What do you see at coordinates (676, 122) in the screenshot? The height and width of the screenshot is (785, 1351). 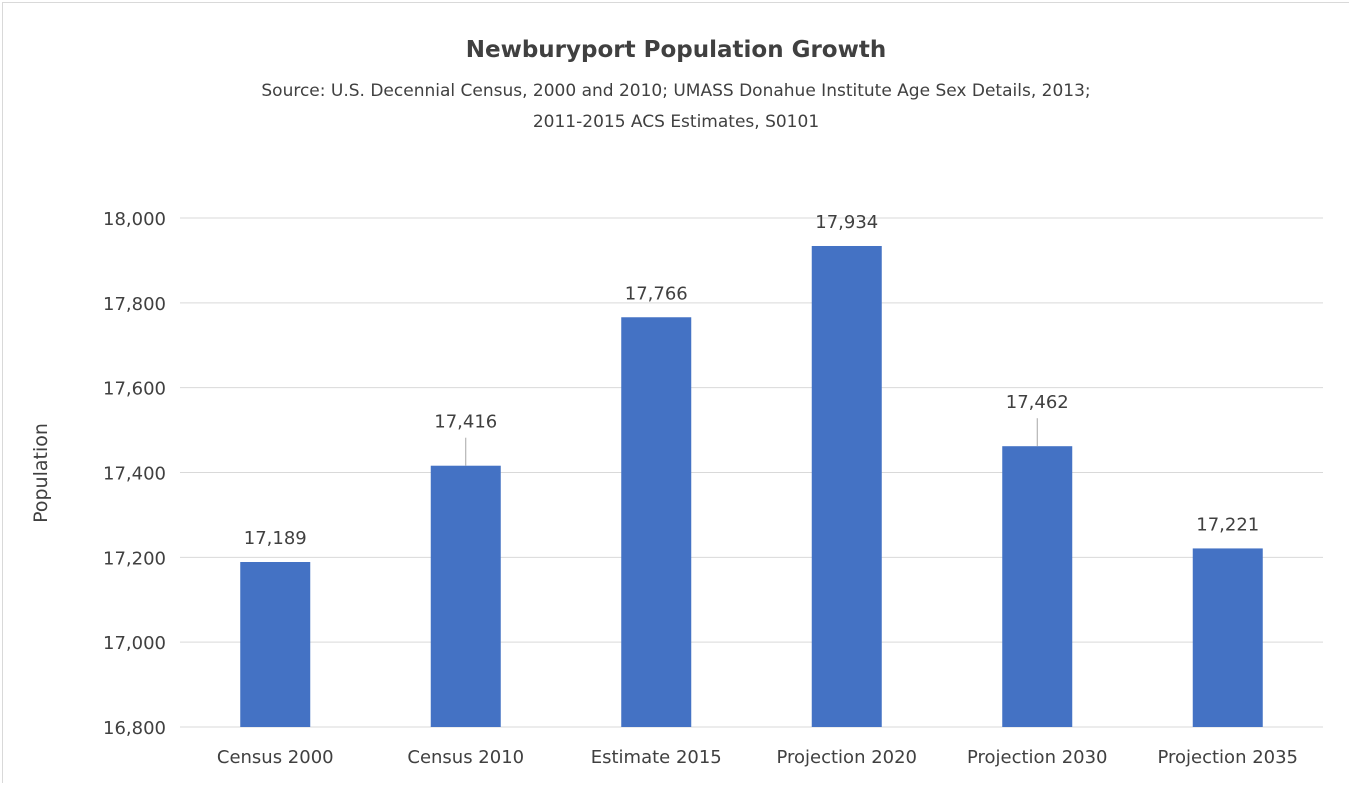 I see `chart-subtitle-line-2: 2011-2015 ACS Estimates, S0101` at bounding box center [676, 122].